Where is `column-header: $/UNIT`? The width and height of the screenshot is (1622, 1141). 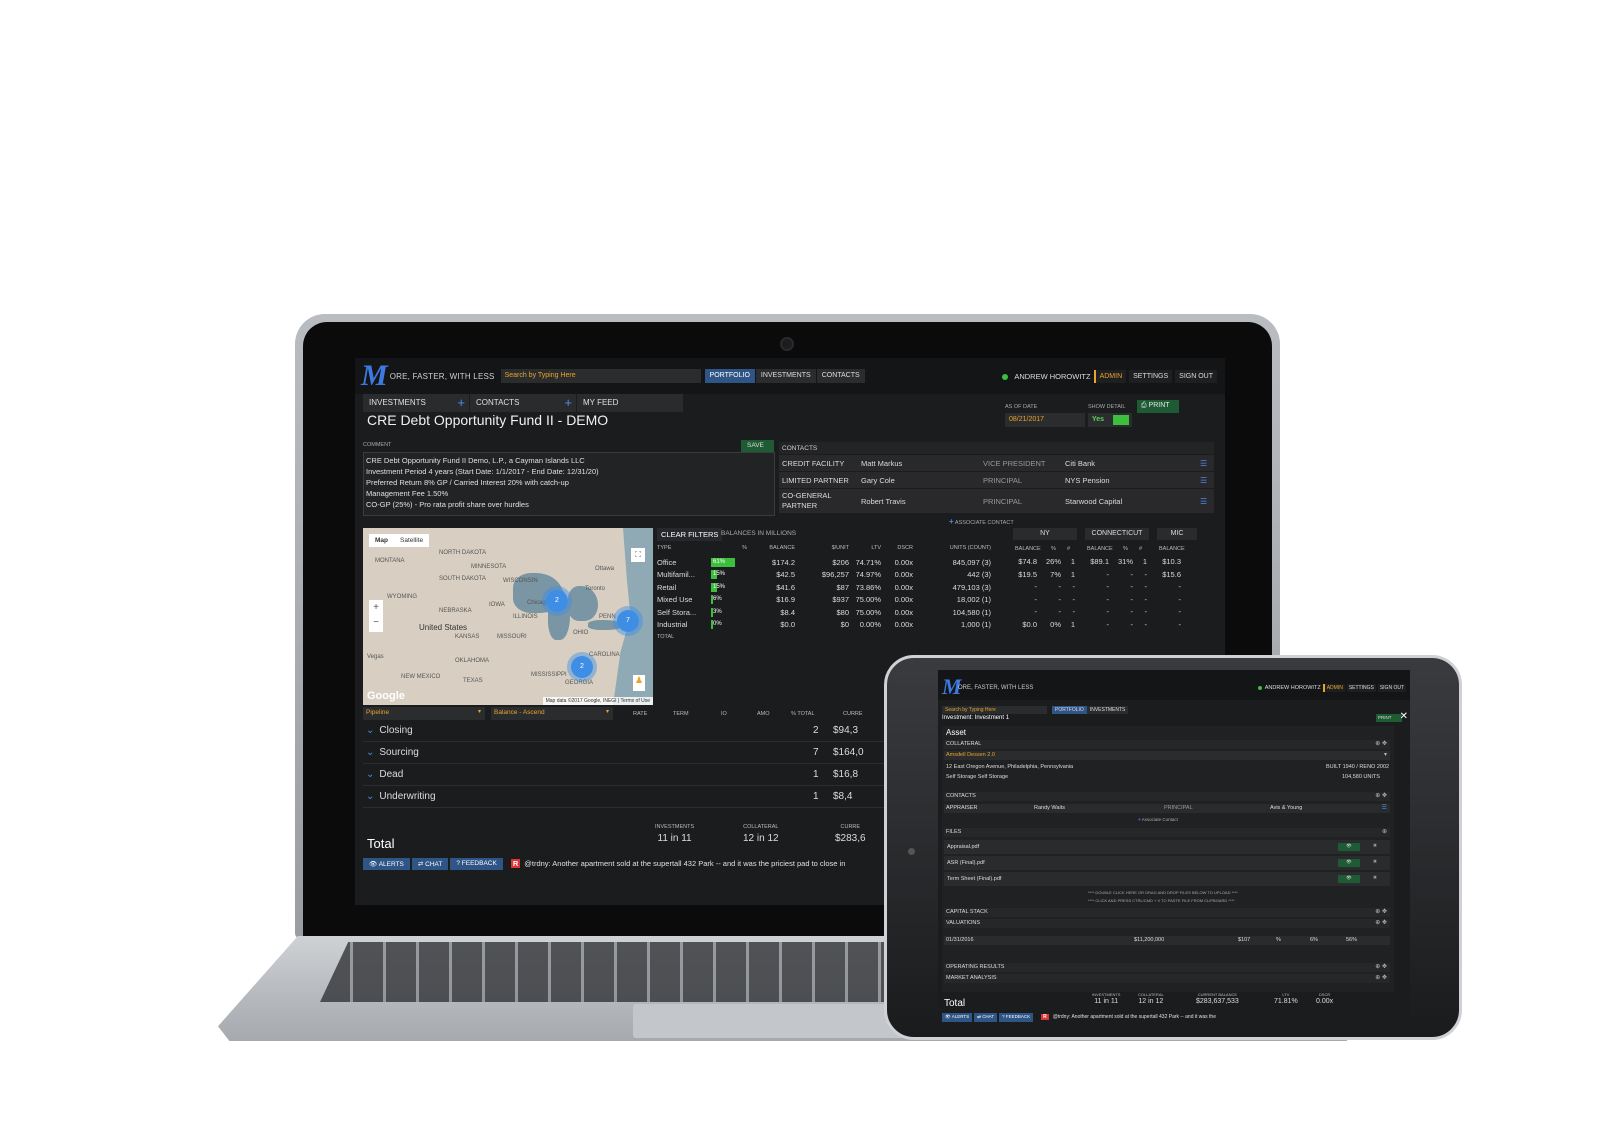
column-header: $/UNIT is located at coordinates (840, 548).